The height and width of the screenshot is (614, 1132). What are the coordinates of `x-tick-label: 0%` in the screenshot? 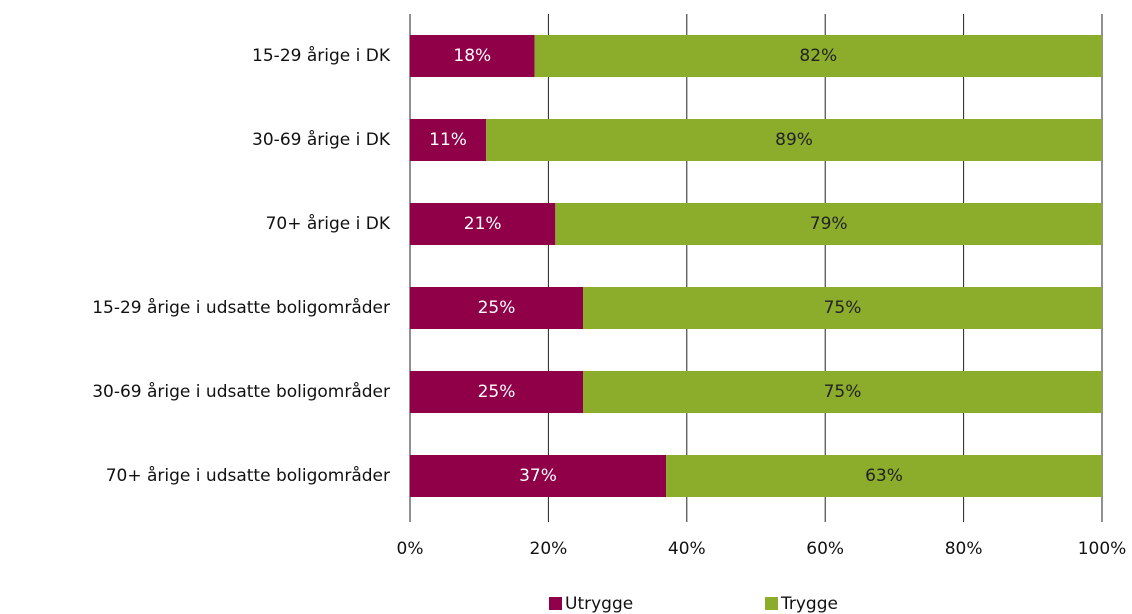 It's located at (410, 549).